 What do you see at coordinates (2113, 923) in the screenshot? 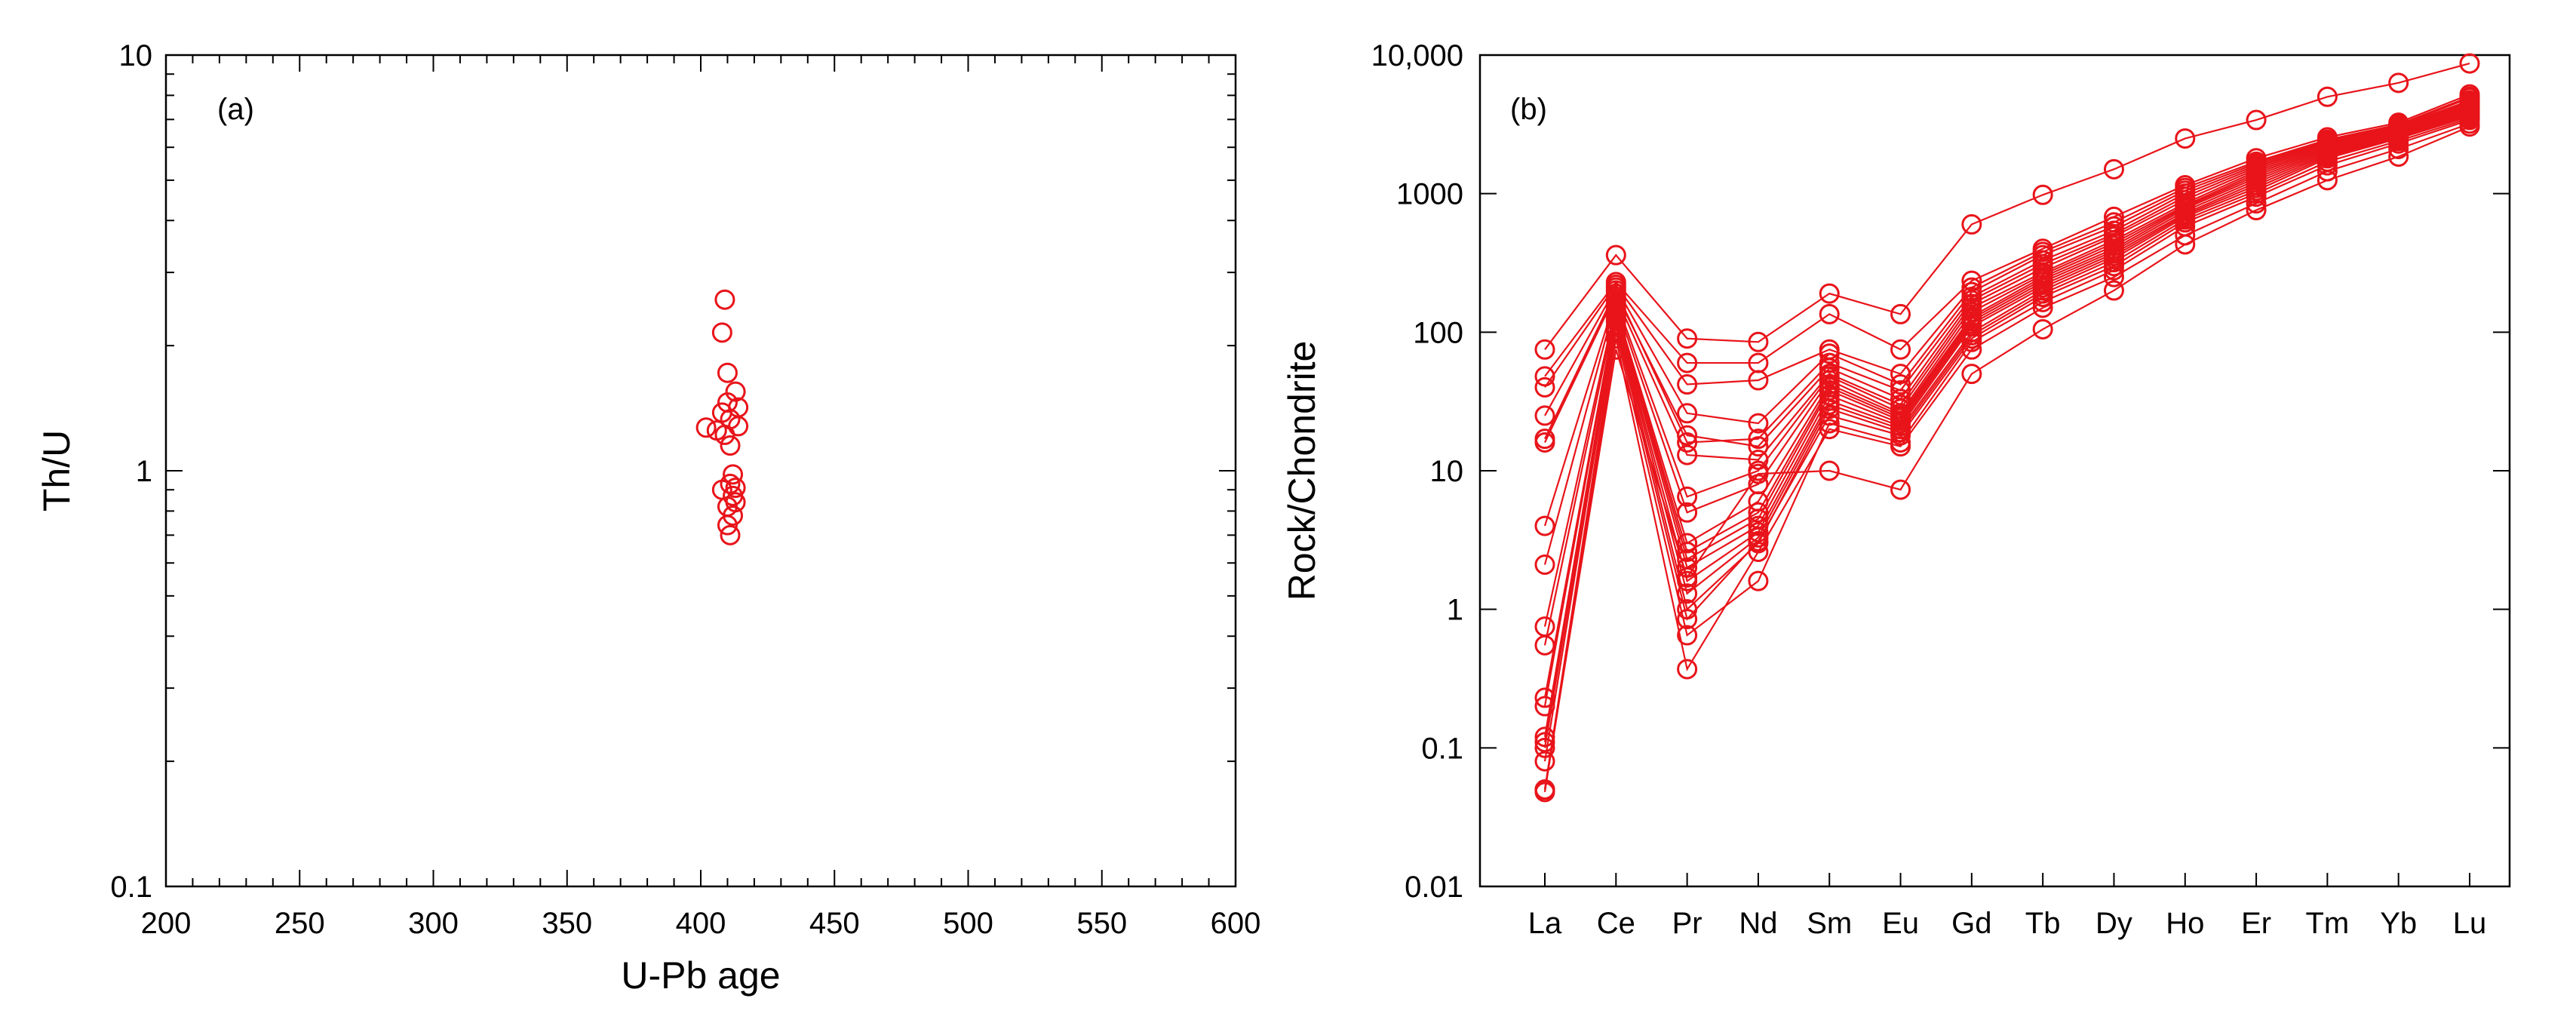
I see `panel-b-x-tick-label: Dy` at bounding box center [2113, 923].